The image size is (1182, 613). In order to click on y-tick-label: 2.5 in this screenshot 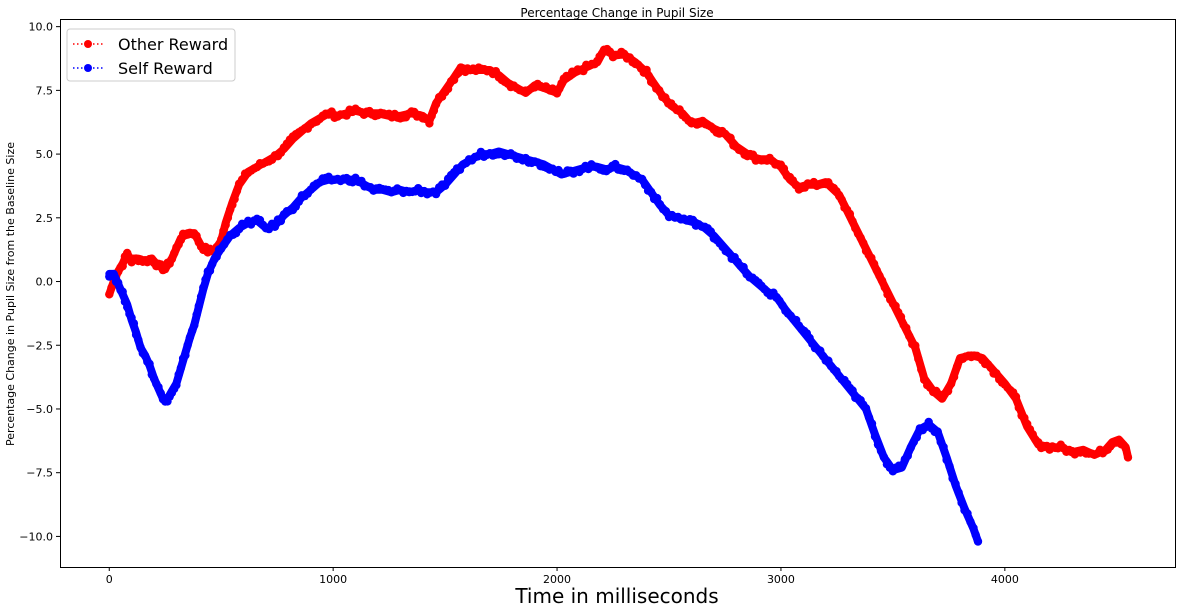, I will do `click(45, 218)`.